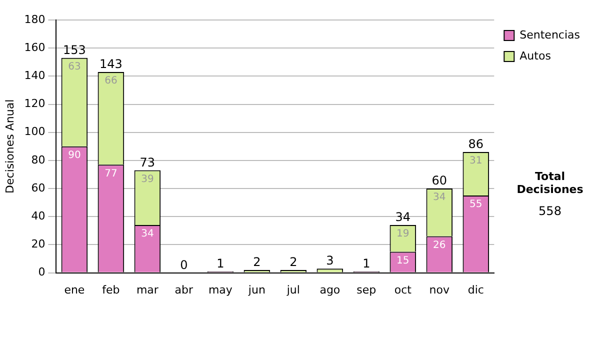 The image size is (600, 340). Describe the element at coordinates (38, 244) in the screenshot. I see `y-tick-label: 20` at that location.